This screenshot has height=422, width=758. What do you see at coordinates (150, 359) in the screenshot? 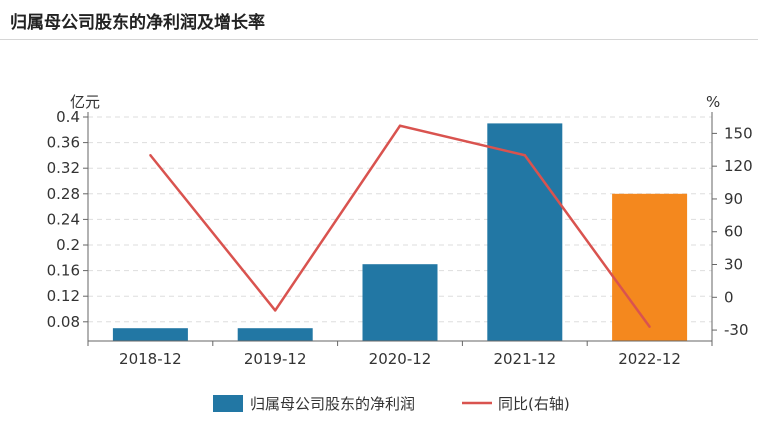
I see `x-tick-label: 2018-12` at bounding box center [150, 359].